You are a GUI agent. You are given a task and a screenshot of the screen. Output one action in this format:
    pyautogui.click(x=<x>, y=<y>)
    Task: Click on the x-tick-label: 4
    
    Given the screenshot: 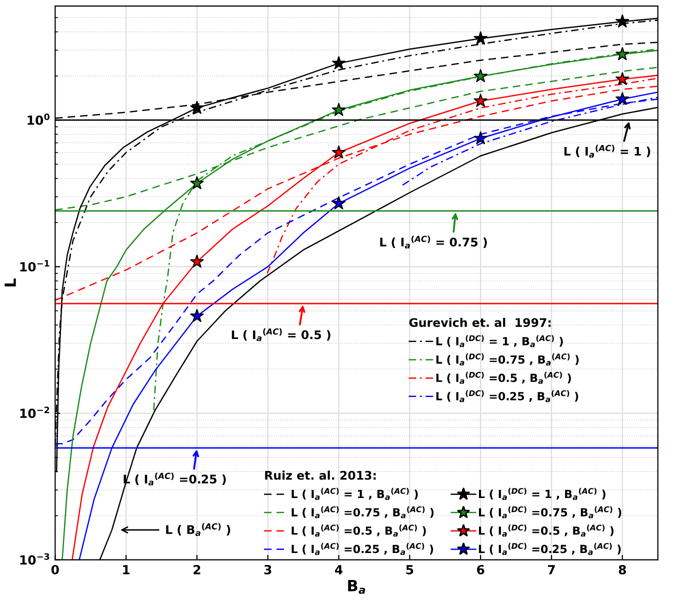 What is the action you would take?
    pyautogui.click(x=338, y=569)
    